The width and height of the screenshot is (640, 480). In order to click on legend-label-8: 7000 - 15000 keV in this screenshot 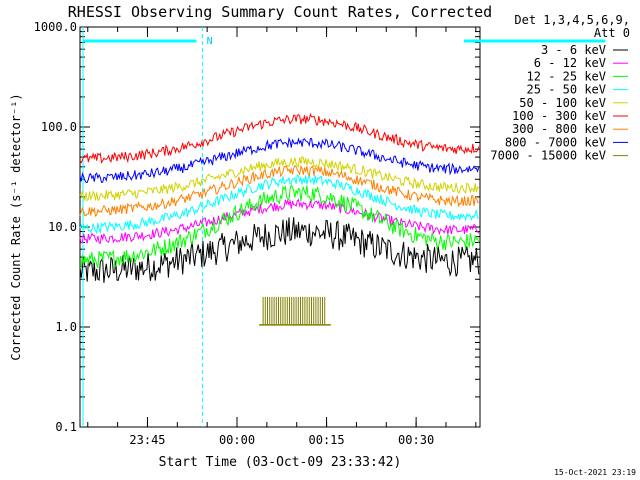, I will do `click(548, 156)`.